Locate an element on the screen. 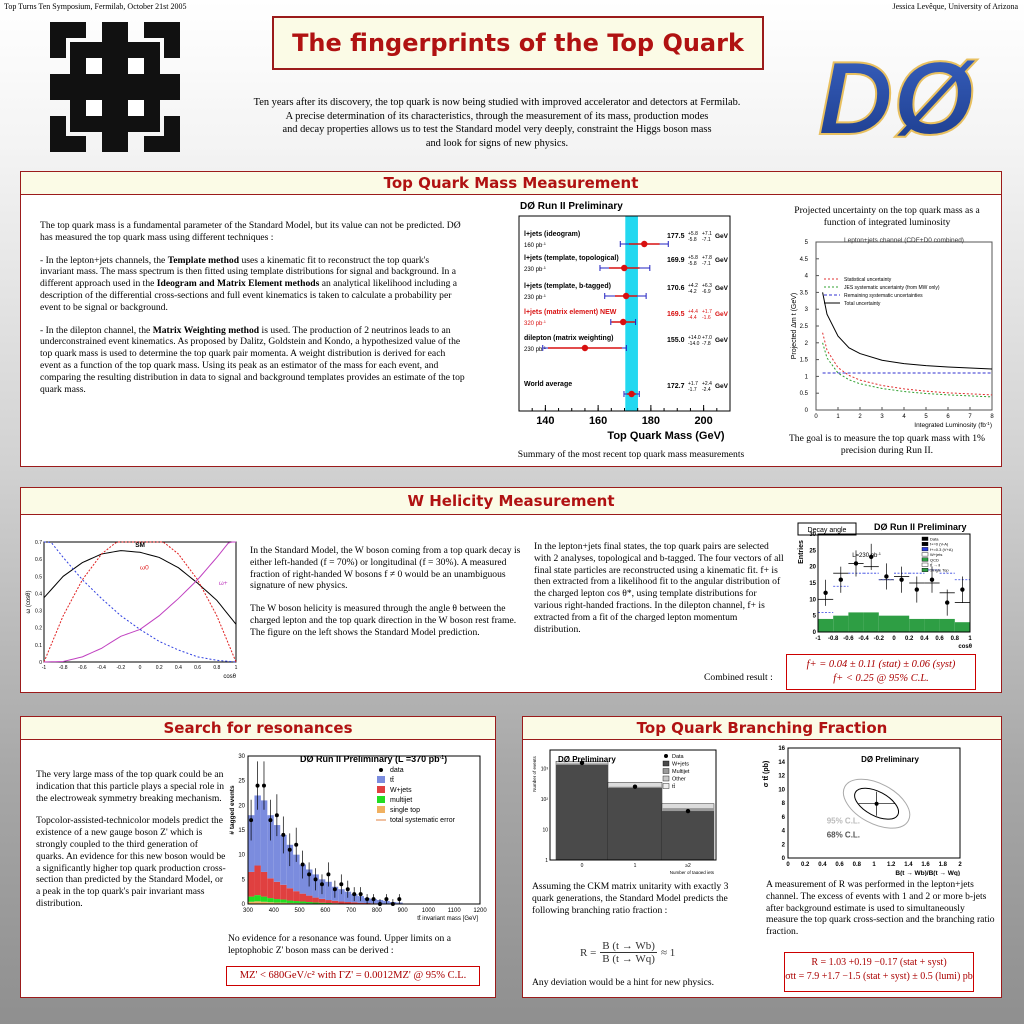  whel-fit-title: DØ Run II Preliminary is located at coordinates (920, 527).